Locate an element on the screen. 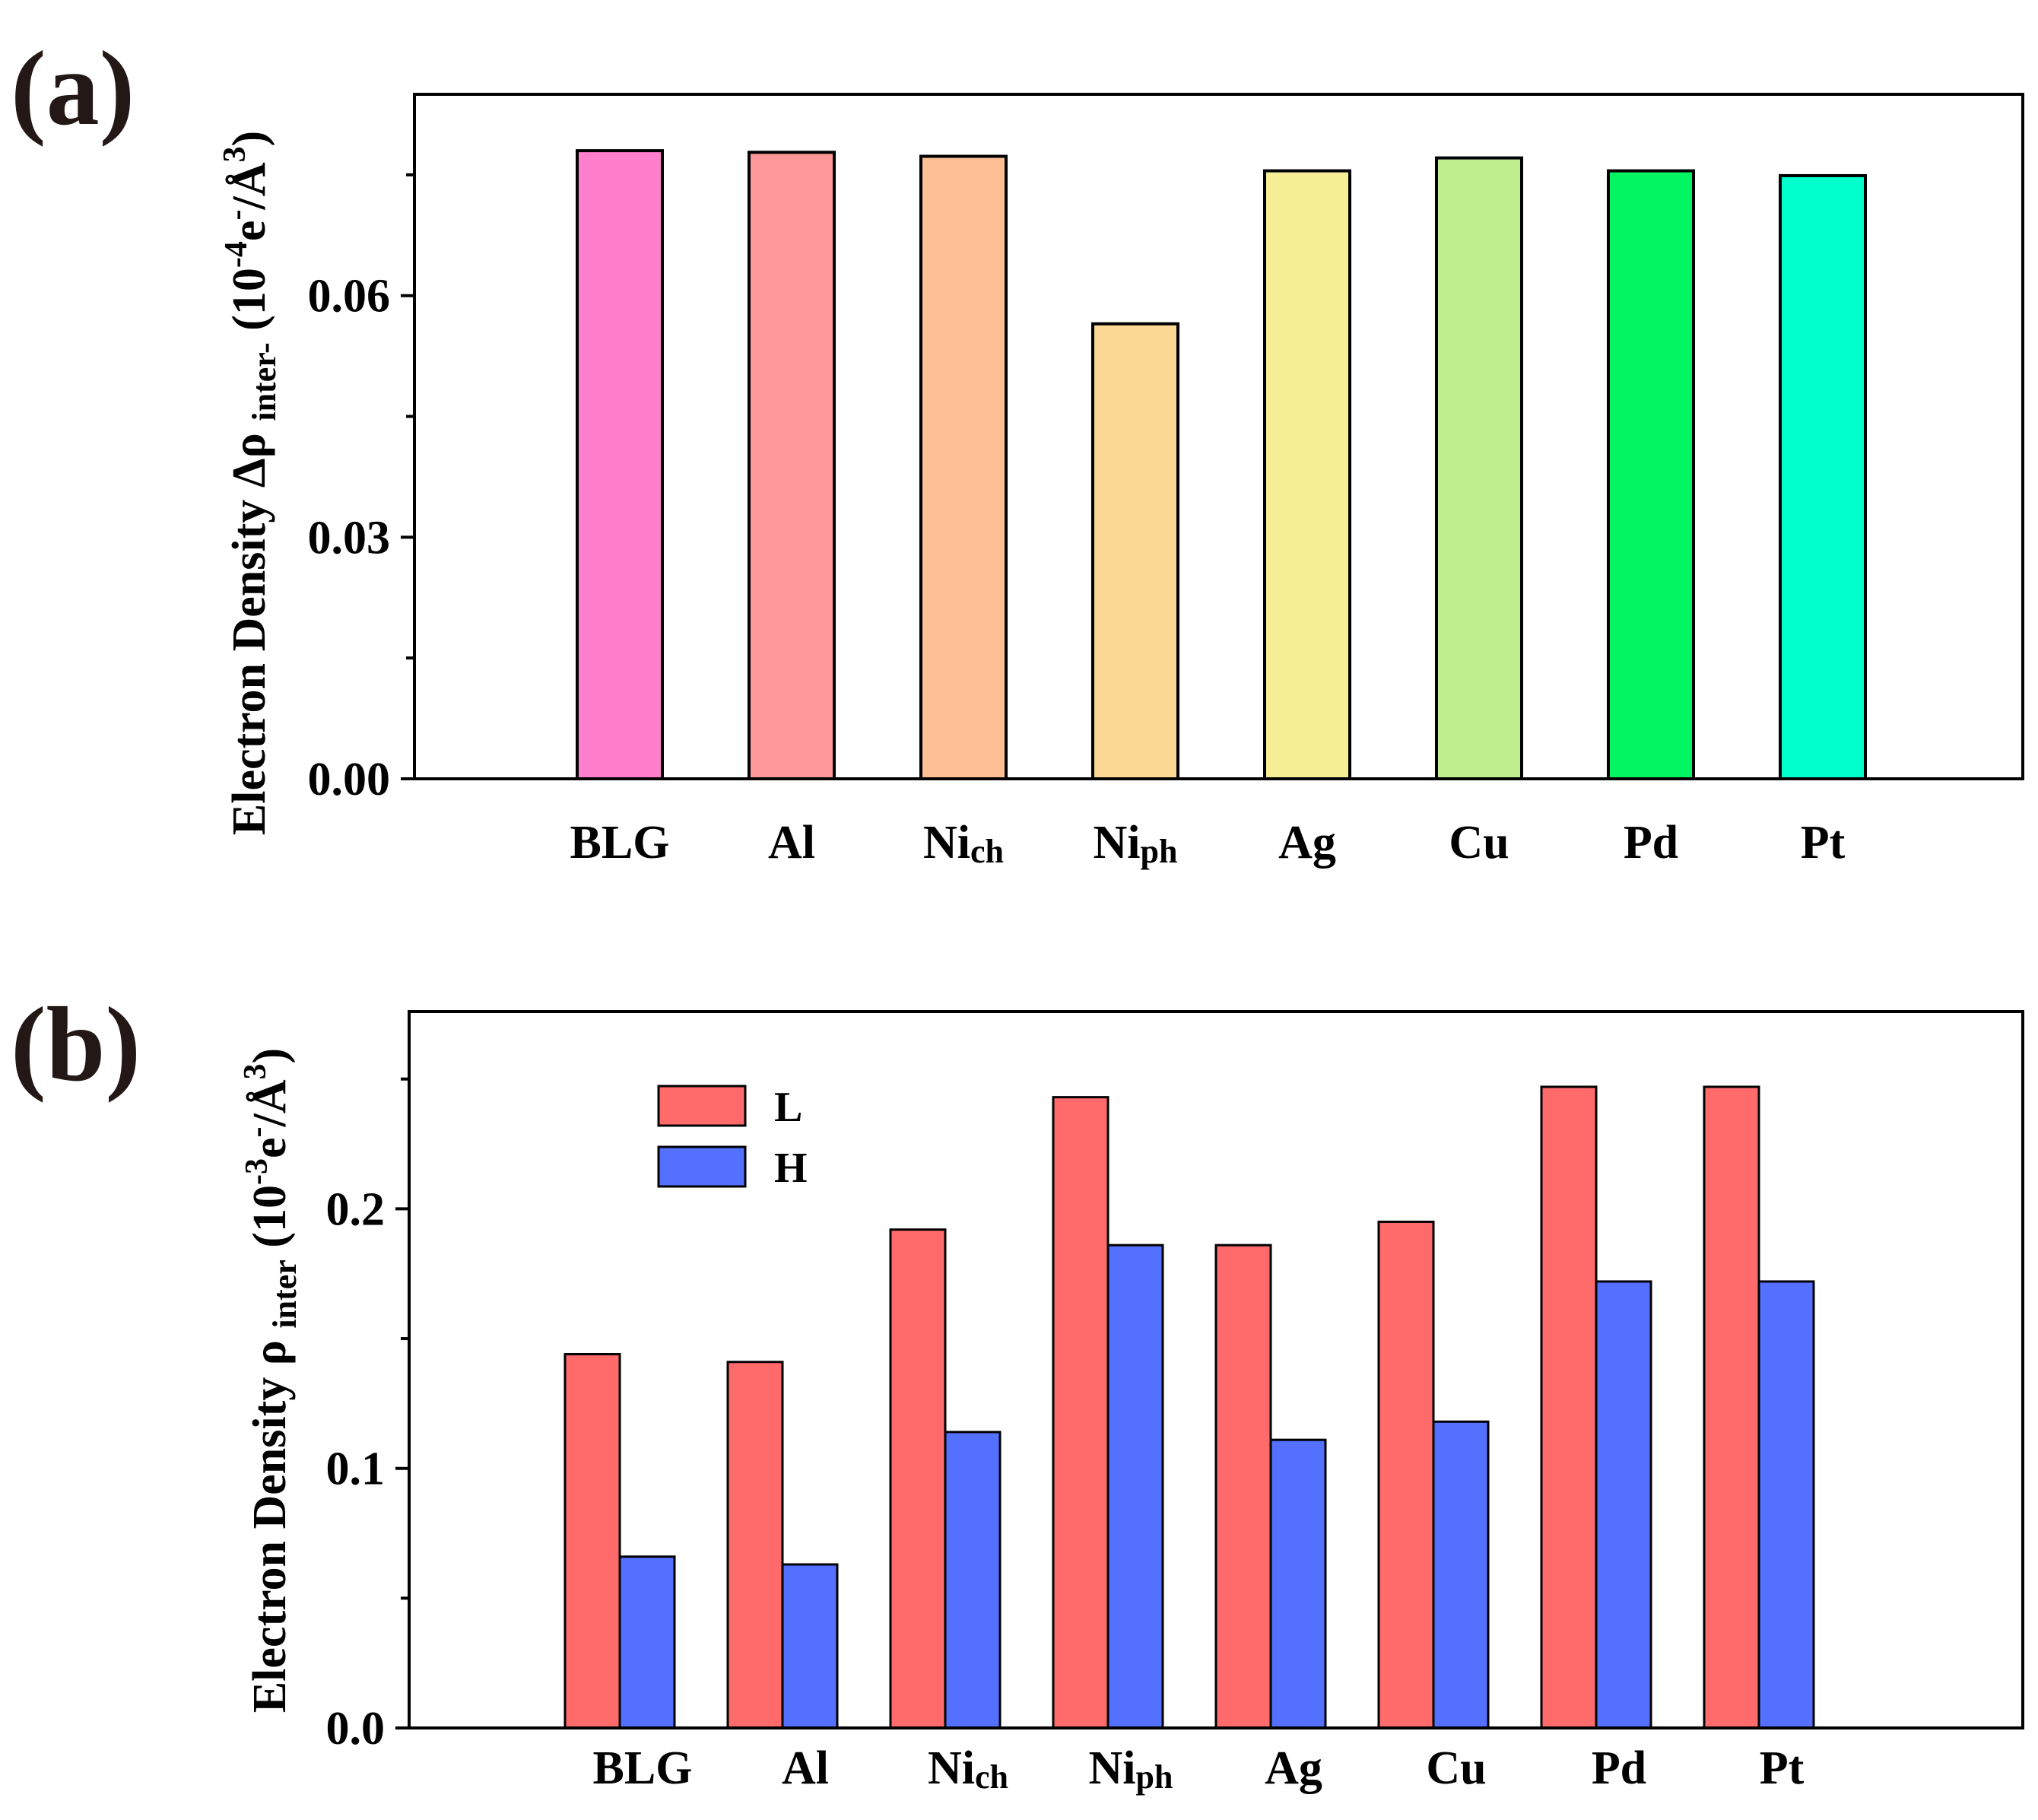 The image size is (2038, 1820). panel-a-x-tick-label: Nich is located at coordinates (964, 843).